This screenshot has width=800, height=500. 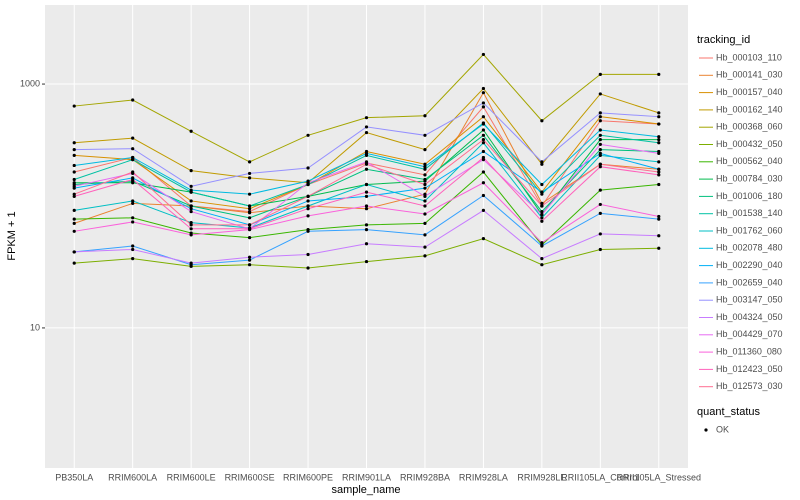 I want to click on legend-label: Hb_000432_050, so click(x=749, y=144).